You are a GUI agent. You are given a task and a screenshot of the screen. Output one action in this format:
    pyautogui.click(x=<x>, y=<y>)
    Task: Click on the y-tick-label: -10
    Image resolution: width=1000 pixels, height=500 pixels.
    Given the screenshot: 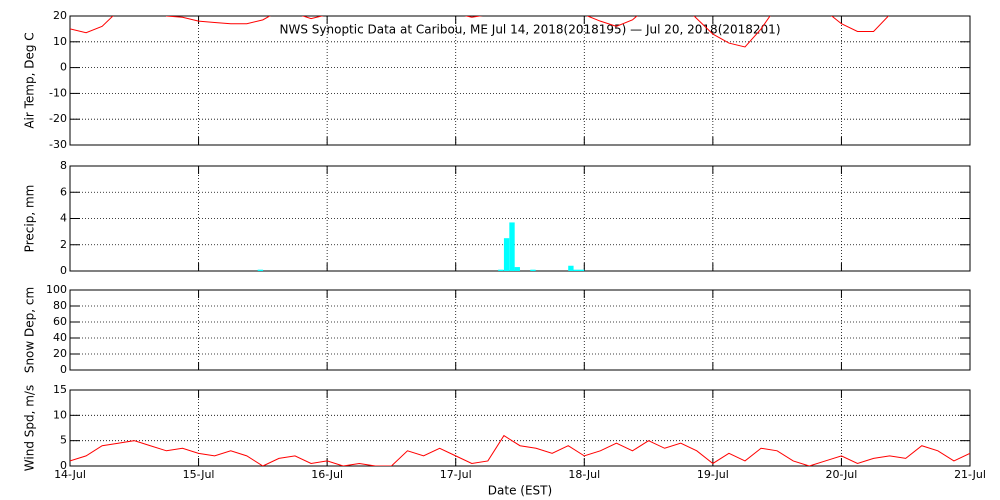 What is the action you would take?
    pyautogui.click(x=58, y=92)
    